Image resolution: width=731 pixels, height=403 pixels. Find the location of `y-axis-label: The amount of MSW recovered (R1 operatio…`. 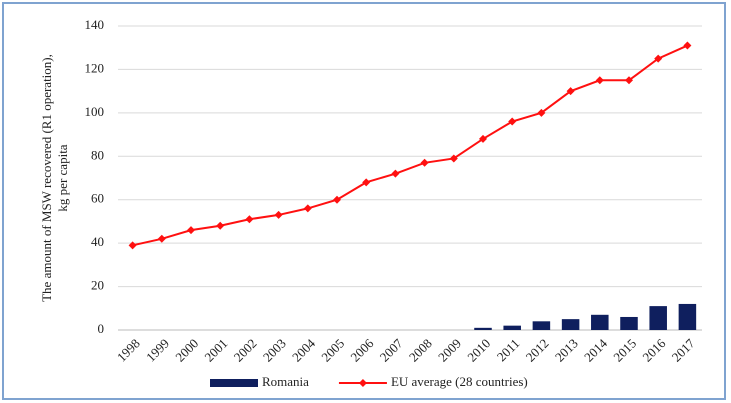

y-axis-label: The amount of MSW recovered (R1 operatio… is located at coordinates (54, 178).